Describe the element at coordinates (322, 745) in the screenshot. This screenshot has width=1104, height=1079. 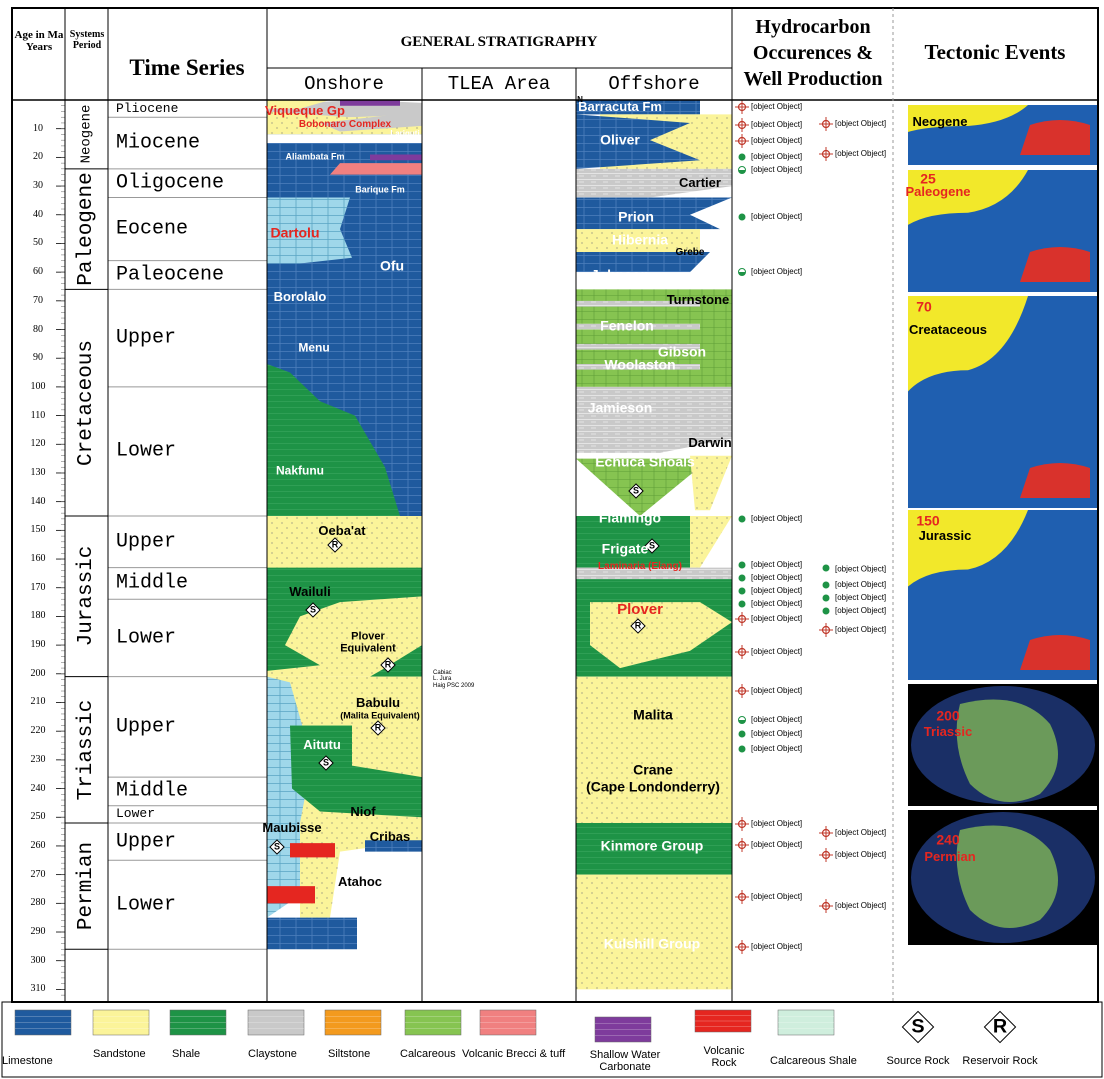
I see `formation-label: Aitutu` at that location.